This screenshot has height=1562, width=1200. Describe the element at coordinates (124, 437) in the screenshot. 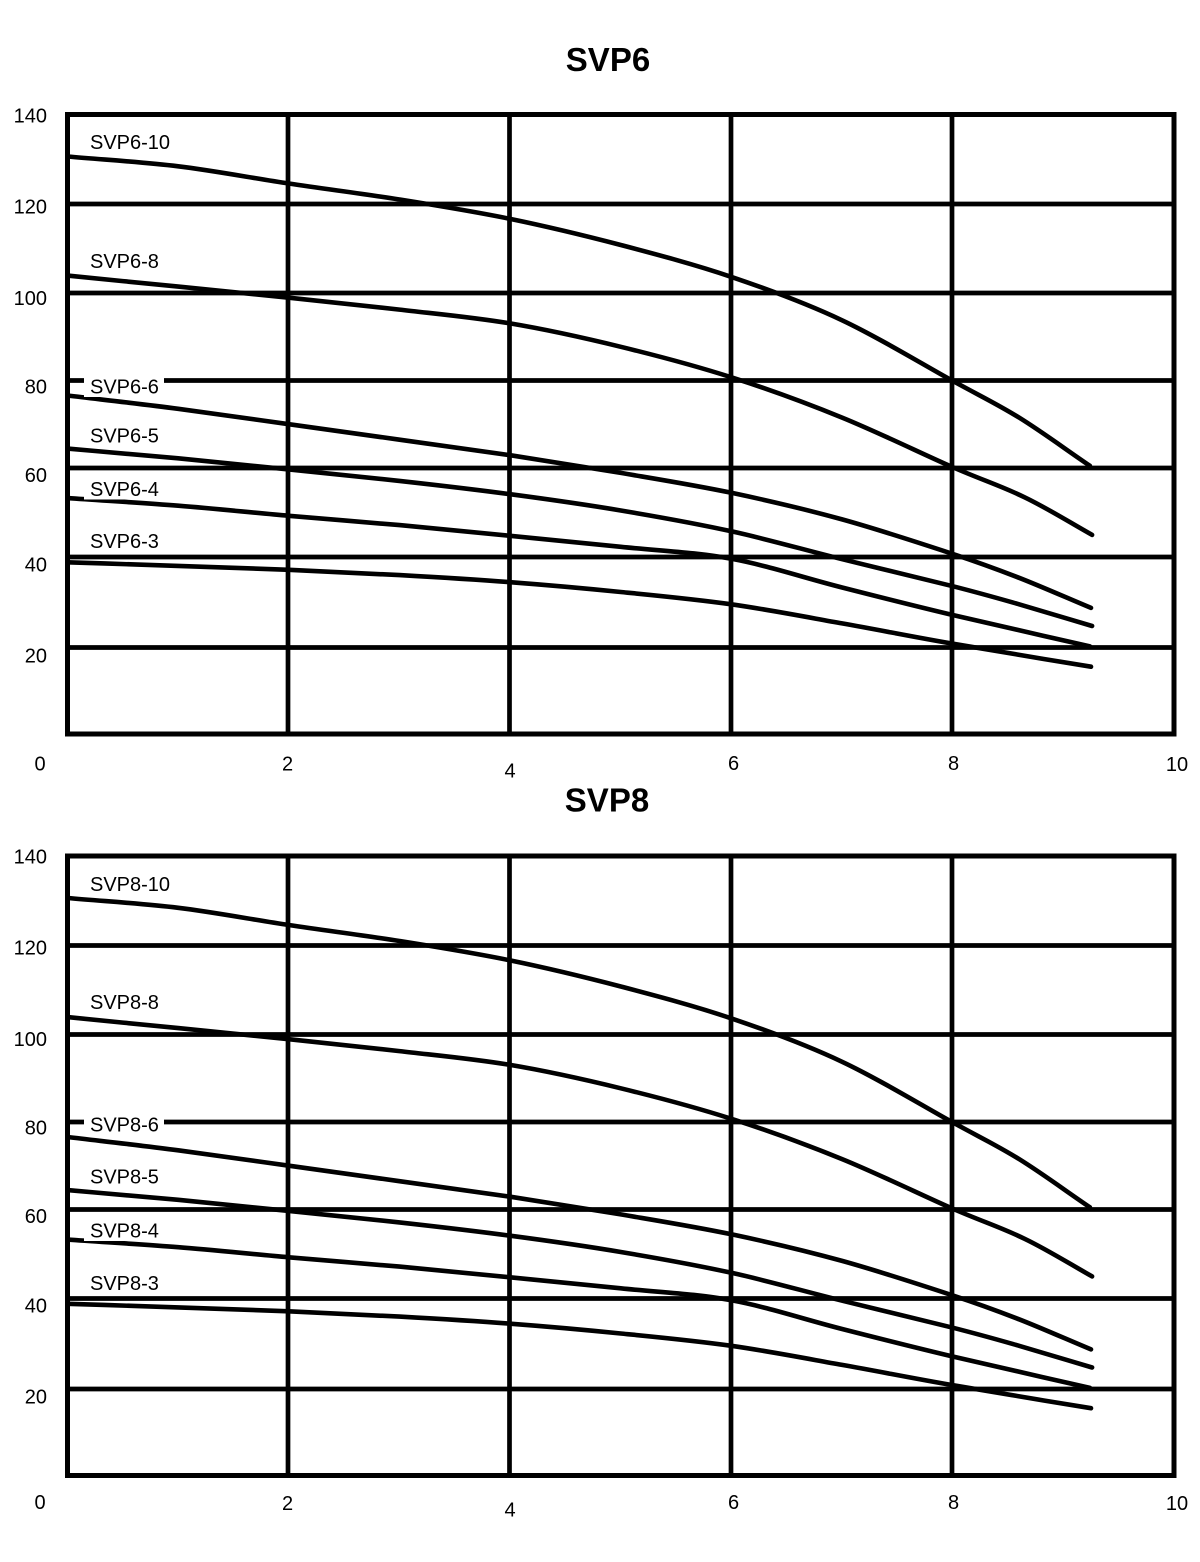

I see `svg-text: SVP6-5` at that location.